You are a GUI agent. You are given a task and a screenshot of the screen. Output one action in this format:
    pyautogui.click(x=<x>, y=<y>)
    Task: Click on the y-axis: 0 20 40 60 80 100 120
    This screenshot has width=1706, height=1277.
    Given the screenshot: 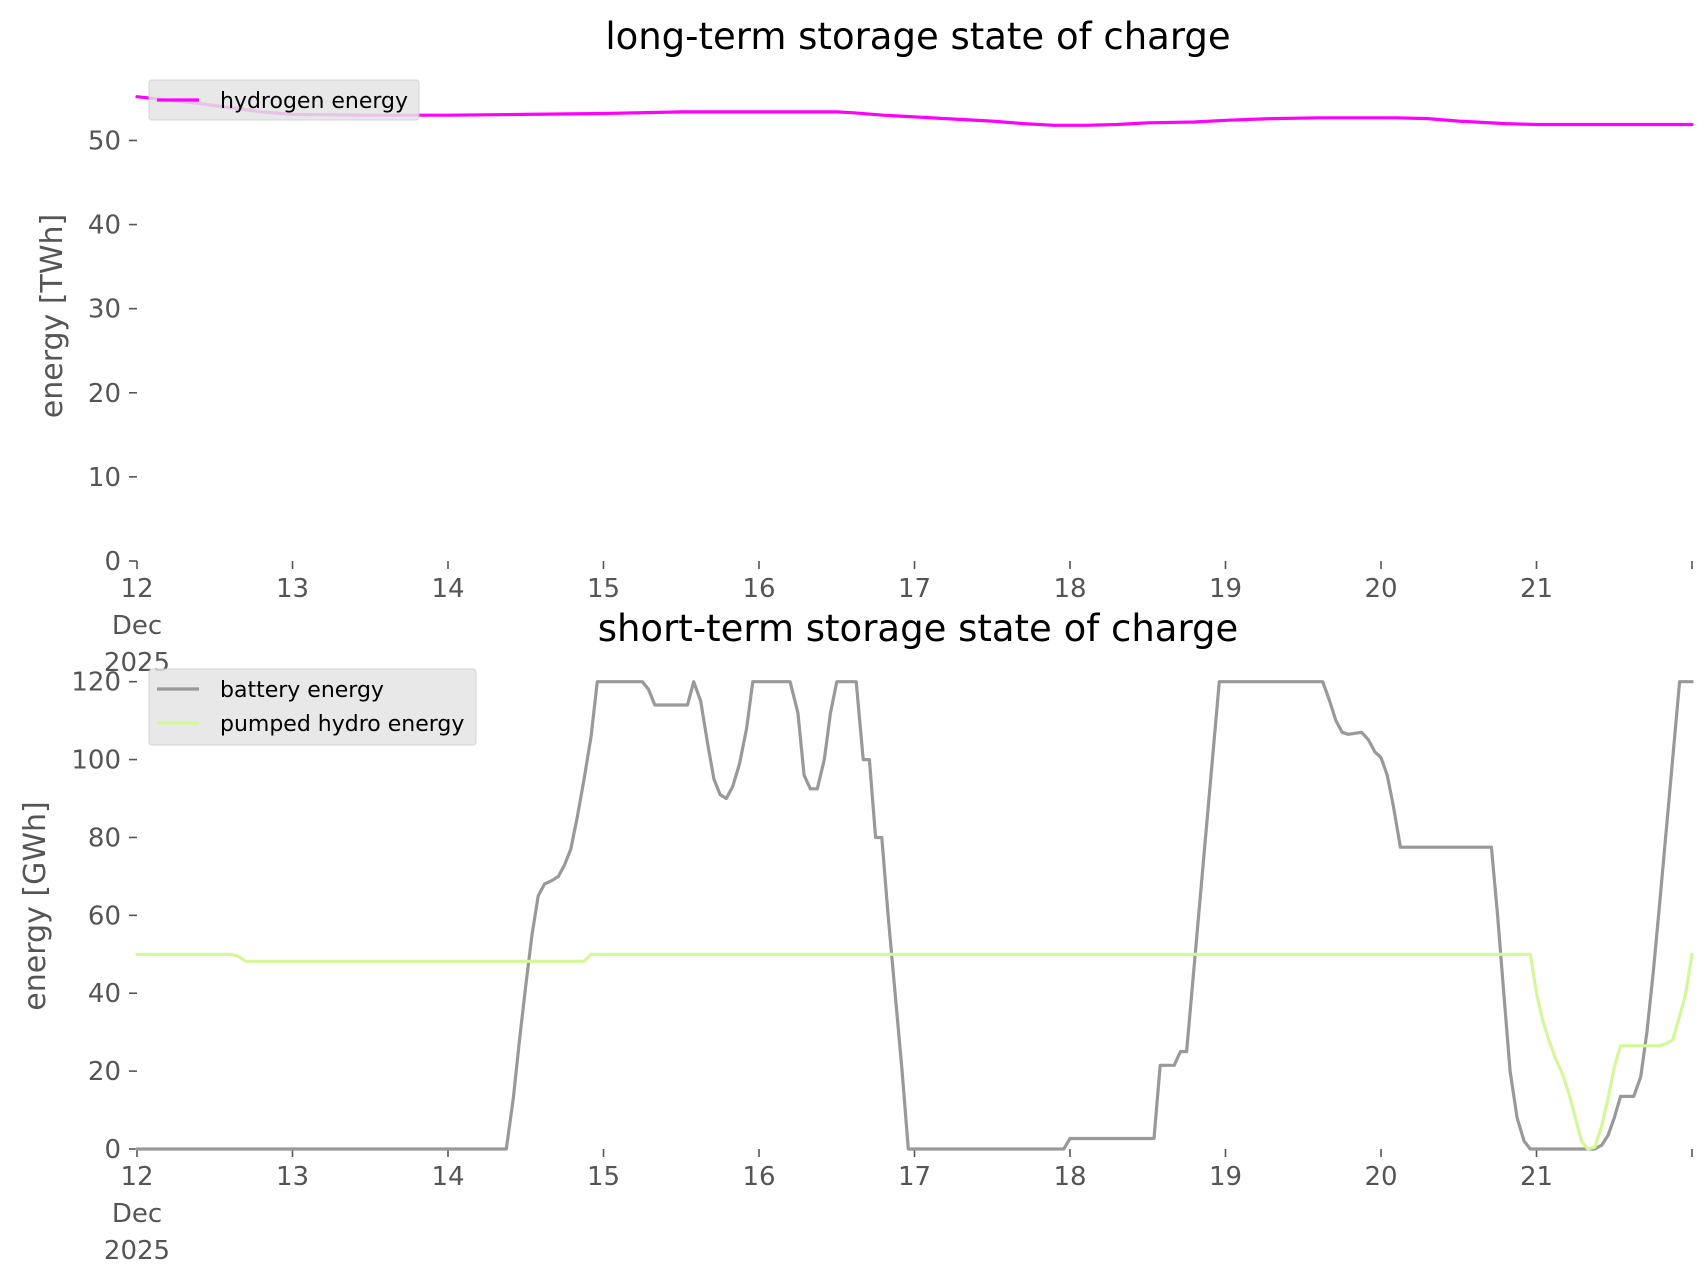 What is the action you would take?
    pyautogui.click(x=104, y=916)
    